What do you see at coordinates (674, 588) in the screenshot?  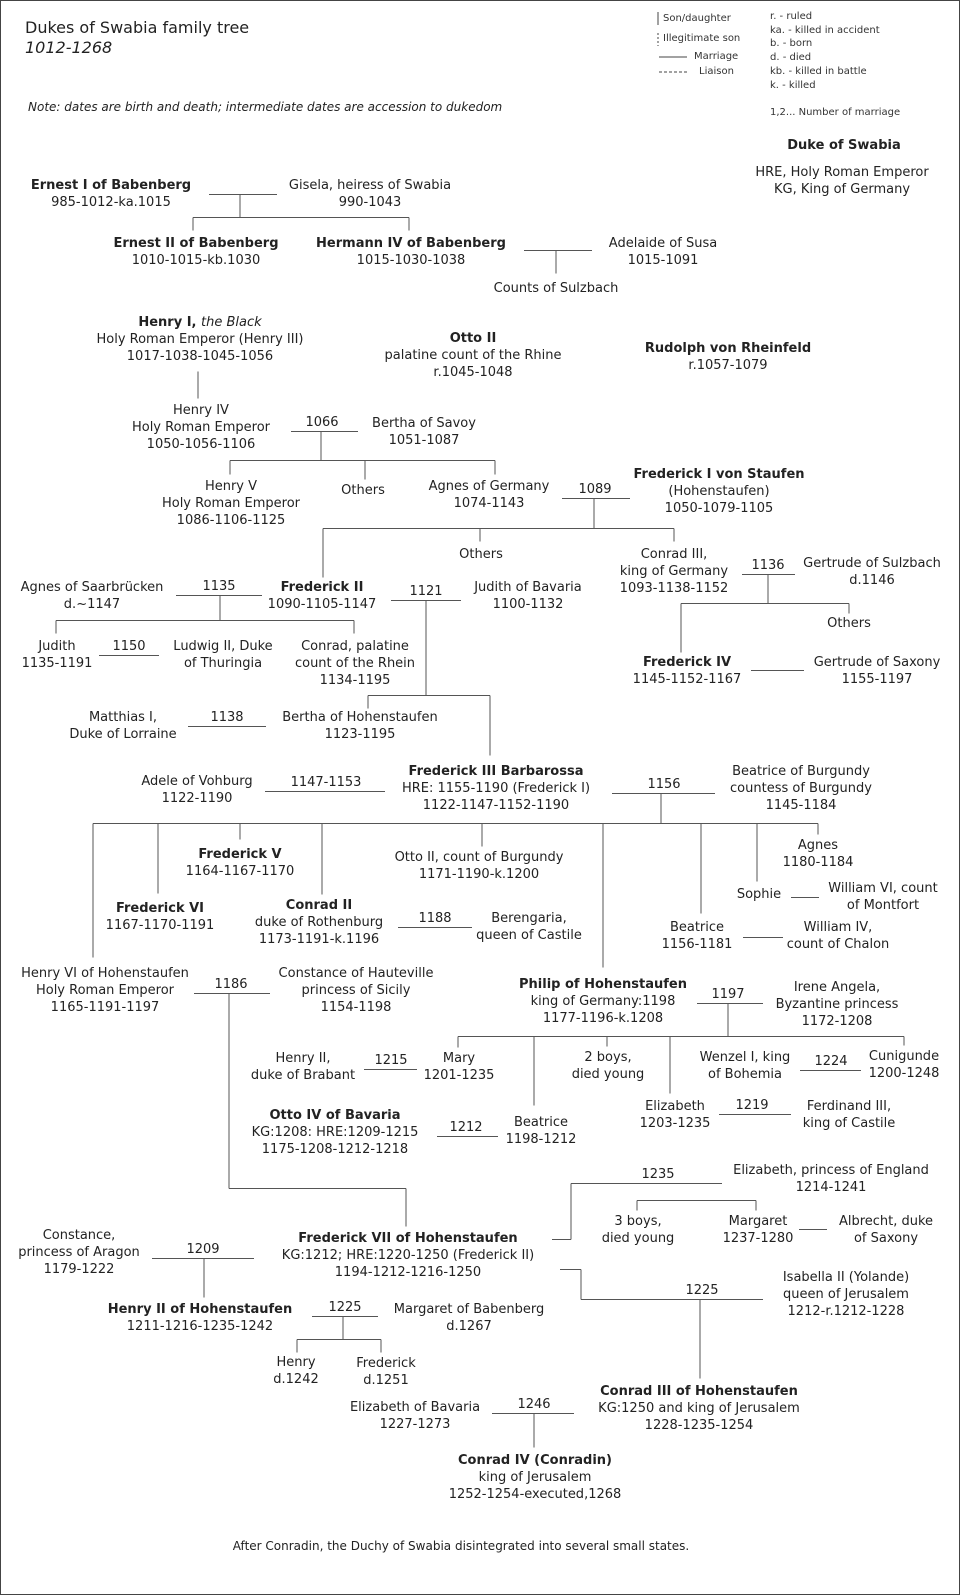 I see `person-detail: 1093-1138-1152` at bounding box center [674, 588].